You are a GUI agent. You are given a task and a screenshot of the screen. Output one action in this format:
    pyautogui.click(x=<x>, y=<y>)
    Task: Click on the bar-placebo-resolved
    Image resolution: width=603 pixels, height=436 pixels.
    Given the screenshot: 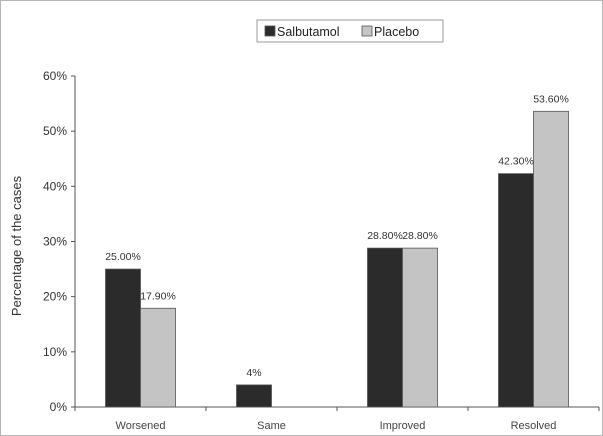 What is the action you would take?
    pyautogui.click(x=551, y=259)
    